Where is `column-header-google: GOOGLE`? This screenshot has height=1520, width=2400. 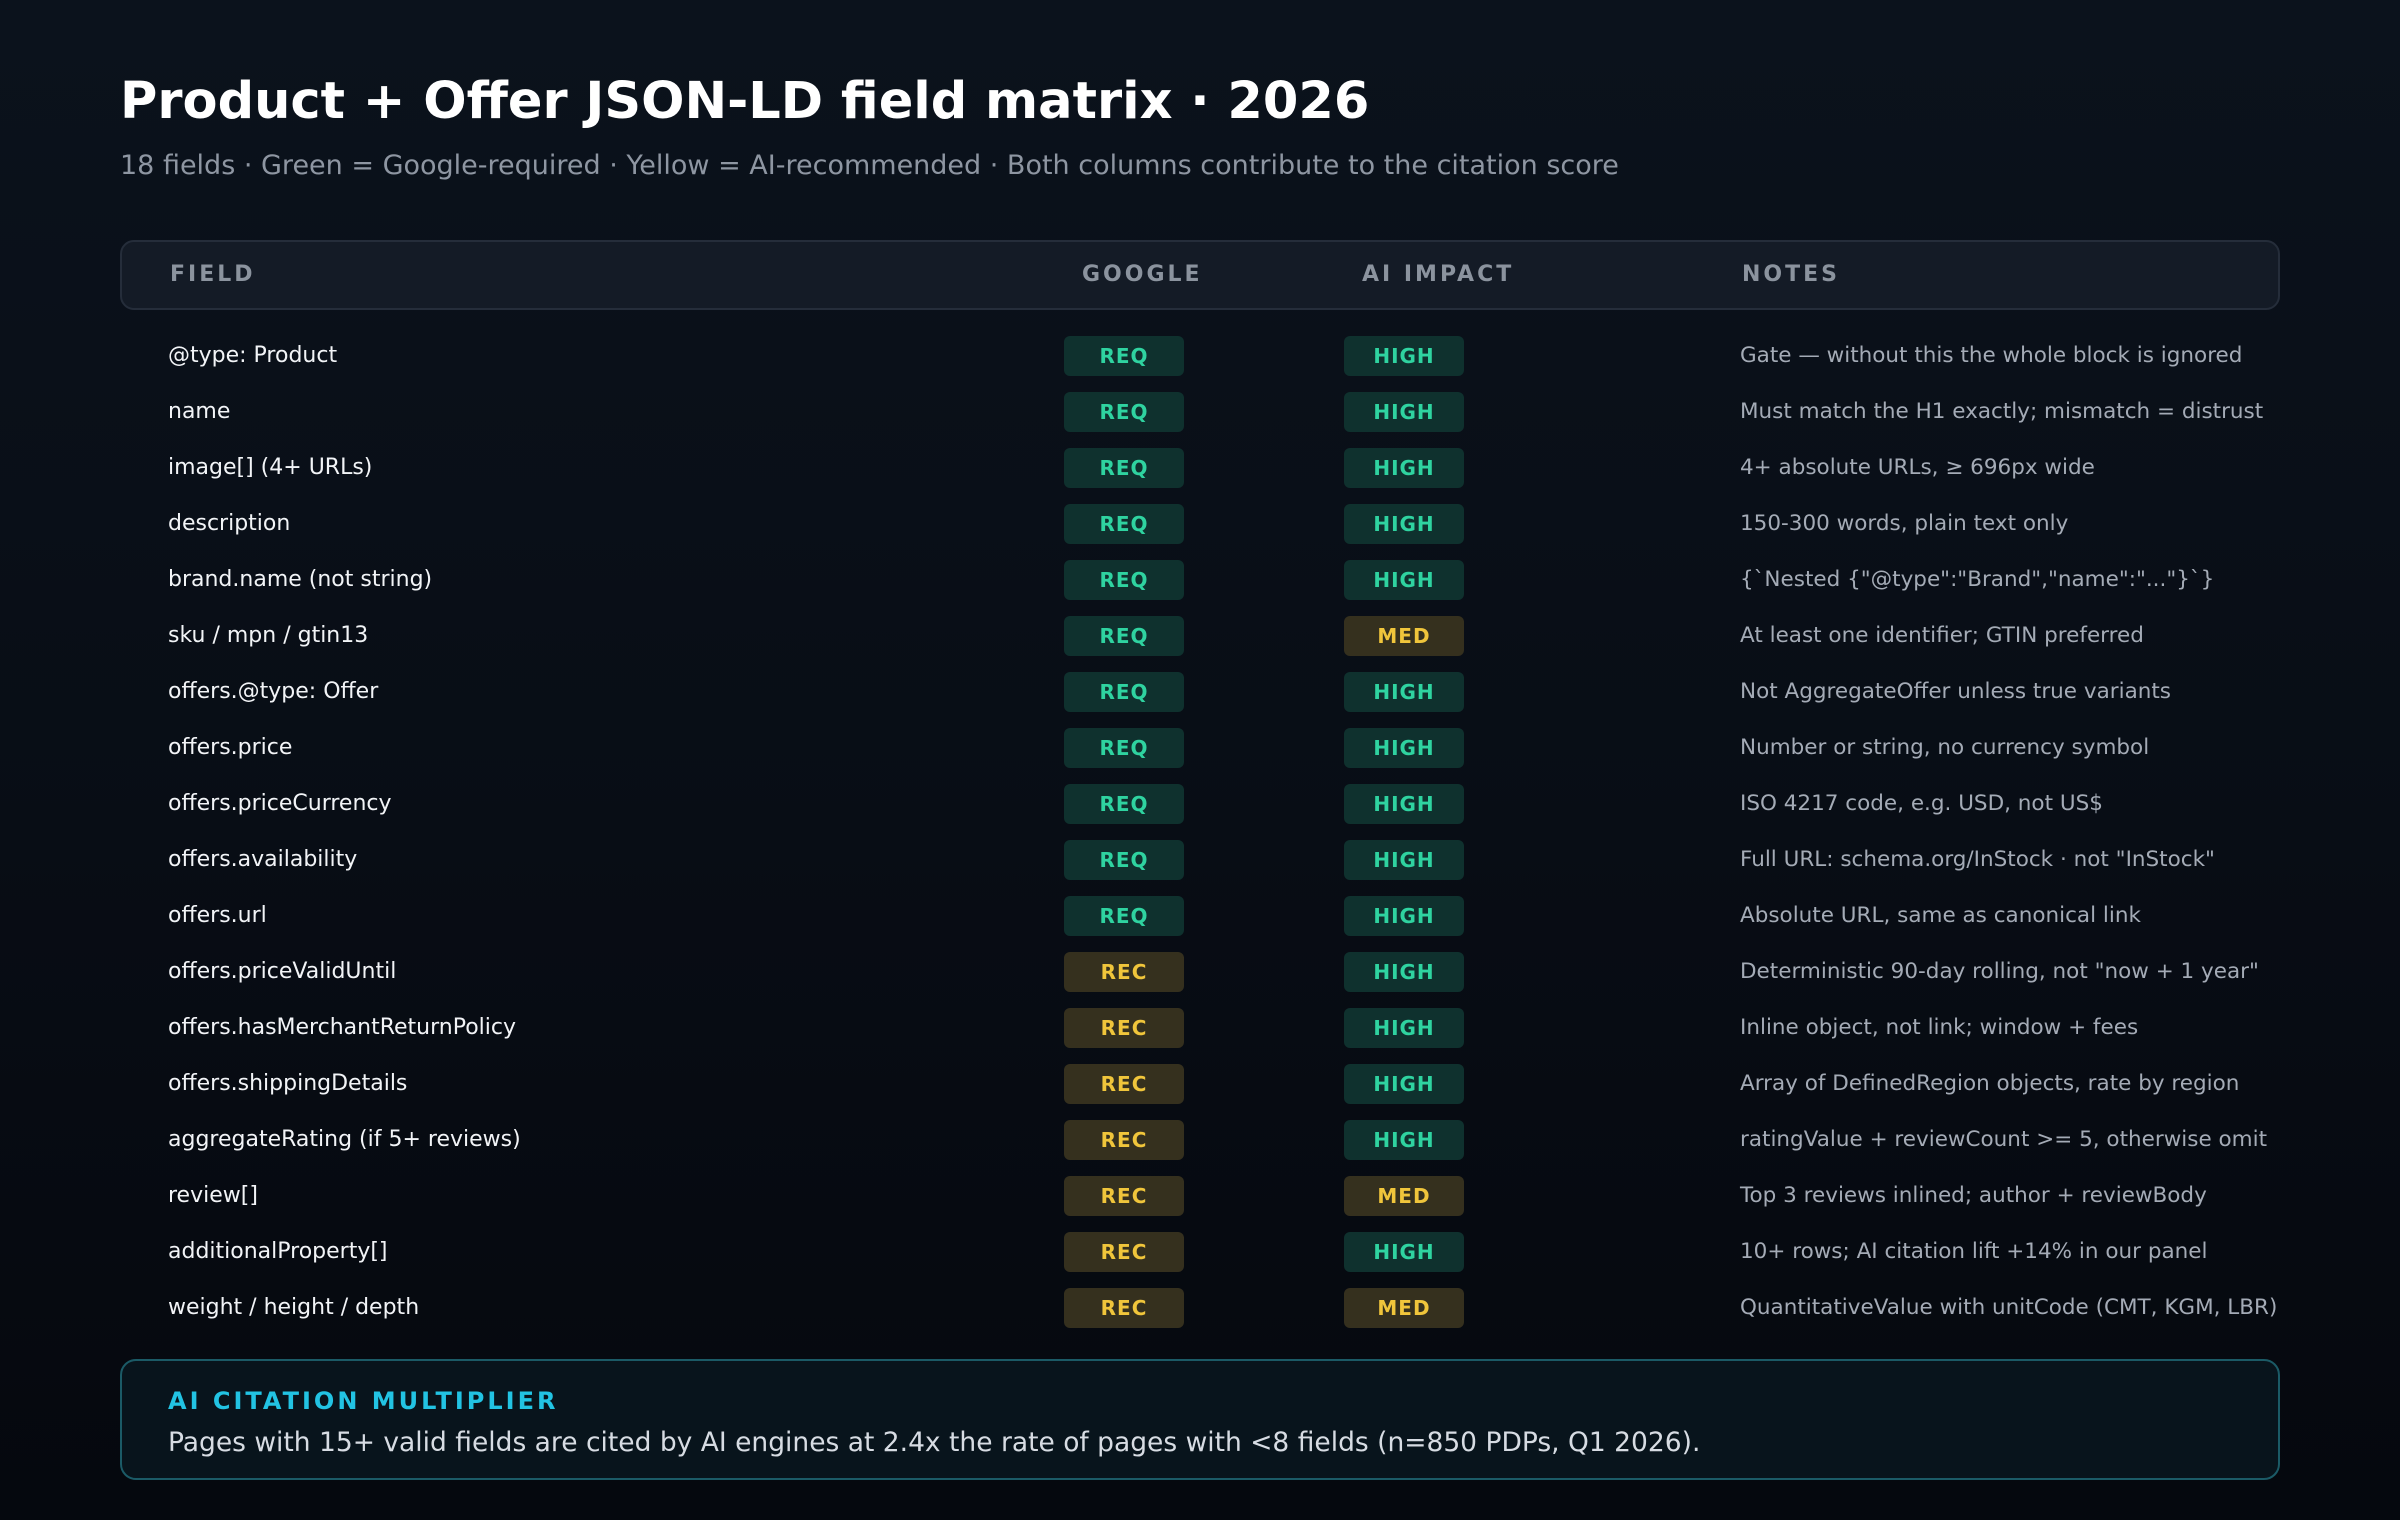
column-header-google: GOOGLE is located at coordinates (1142, 274).